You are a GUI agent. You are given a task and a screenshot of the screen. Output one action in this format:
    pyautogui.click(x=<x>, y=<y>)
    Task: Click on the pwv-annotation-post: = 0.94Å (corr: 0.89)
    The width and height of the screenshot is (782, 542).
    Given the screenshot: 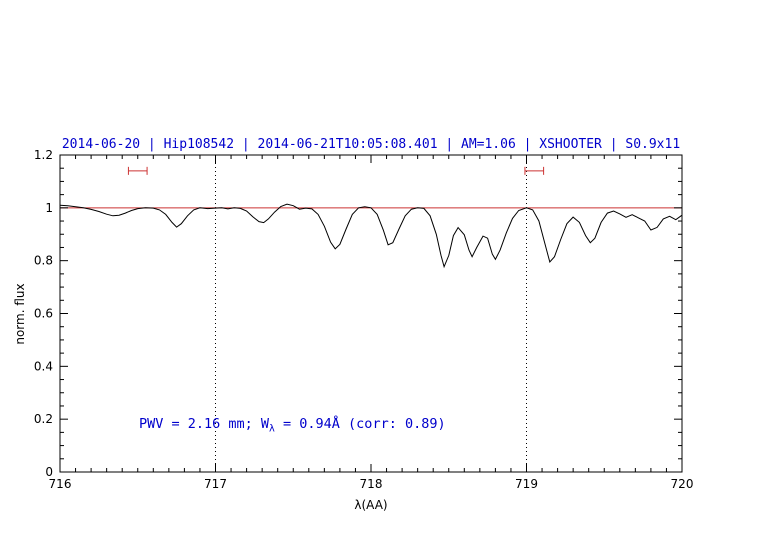 What is the action you would take?
    pyautogui.click(x=360, y=424)
    